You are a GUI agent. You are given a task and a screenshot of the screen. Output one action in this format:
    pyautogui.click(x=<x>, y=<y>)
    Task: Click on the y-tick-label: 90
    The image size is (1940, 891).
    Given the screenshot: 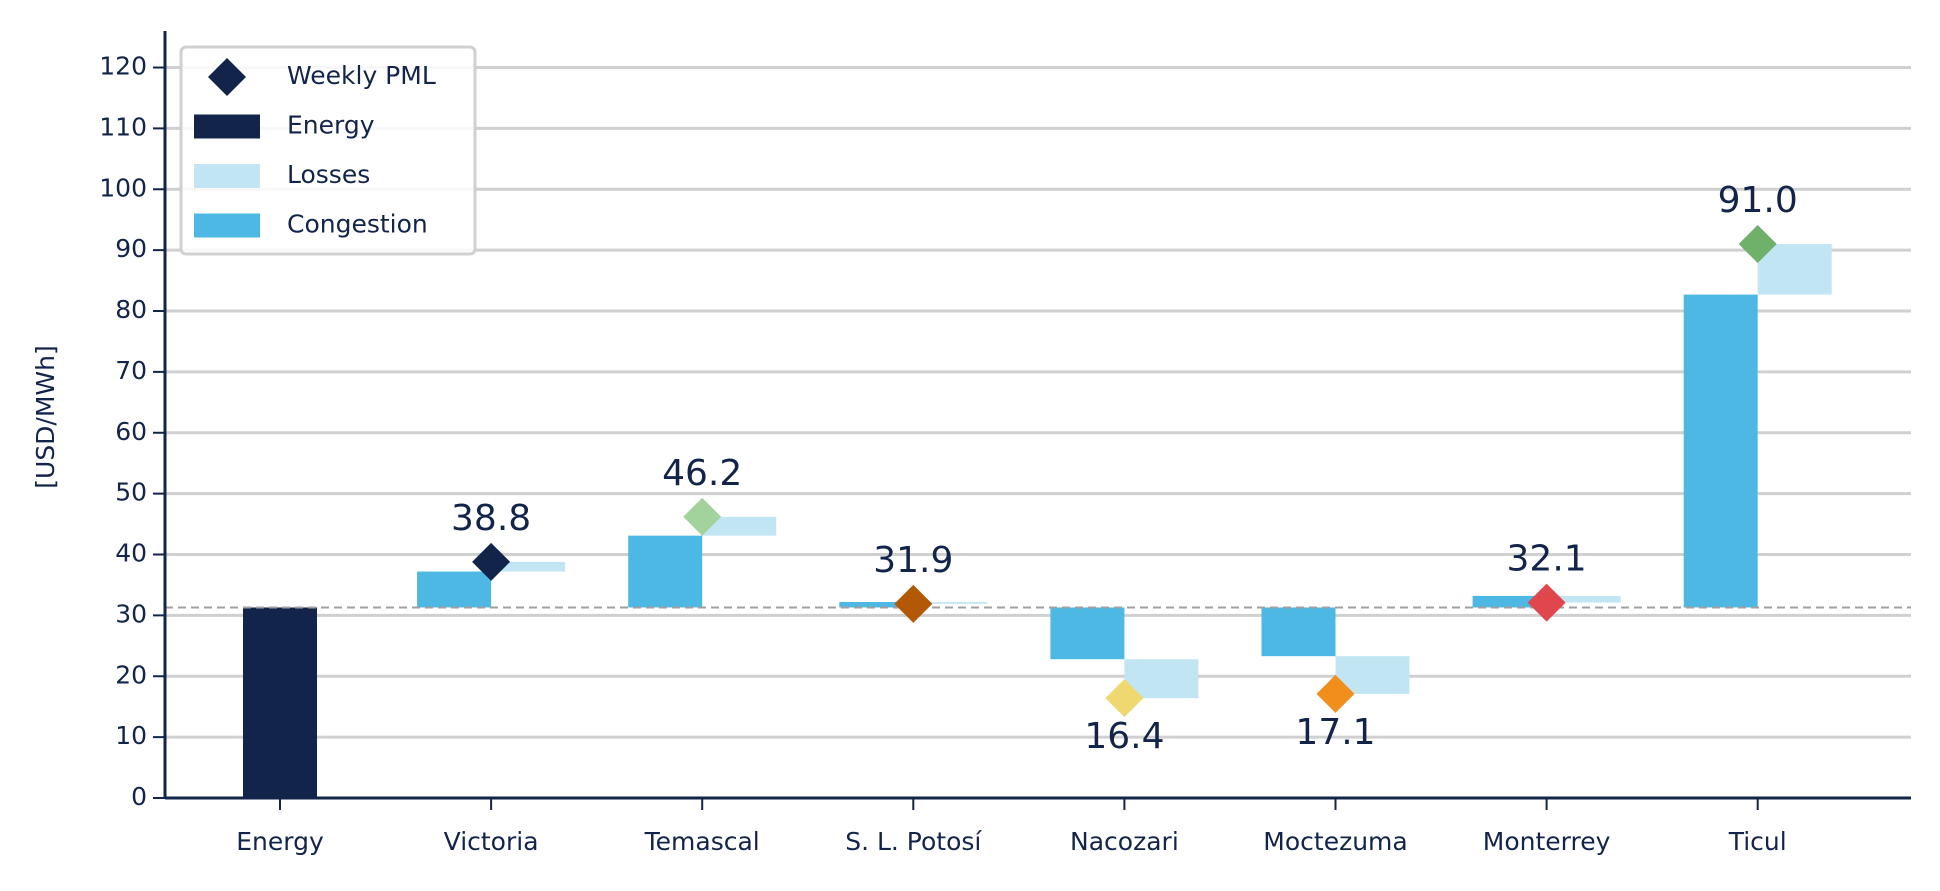 What is the action you would take?
    pyautogui.click(x=131, y=248)
    